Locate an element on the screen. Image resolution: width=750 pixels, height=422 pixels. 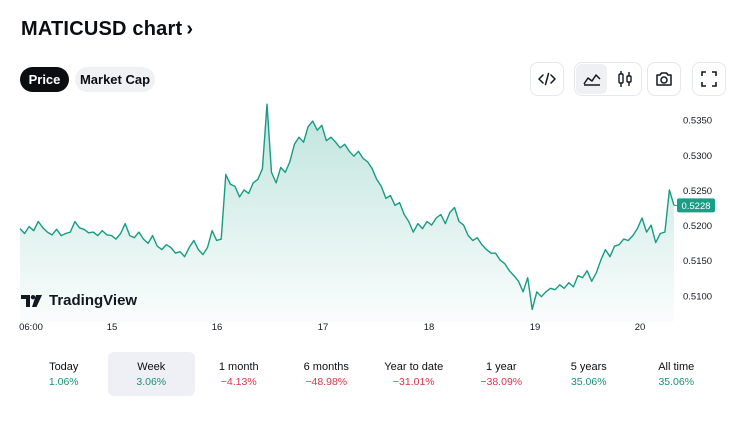
camera-icon is located at coordinates (664, 79).